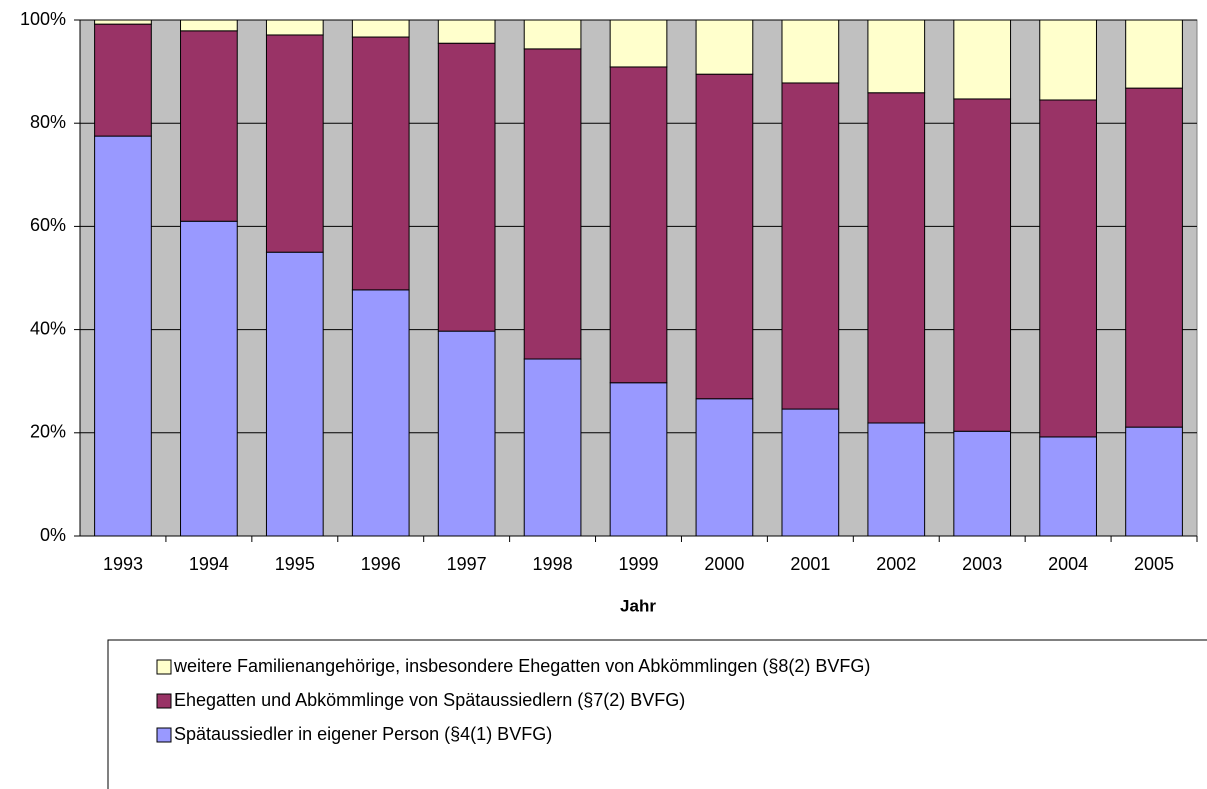  Describe the element at coordinates (638, 564) in the screenshot. I see `x-tick-label: 1999` at that location.